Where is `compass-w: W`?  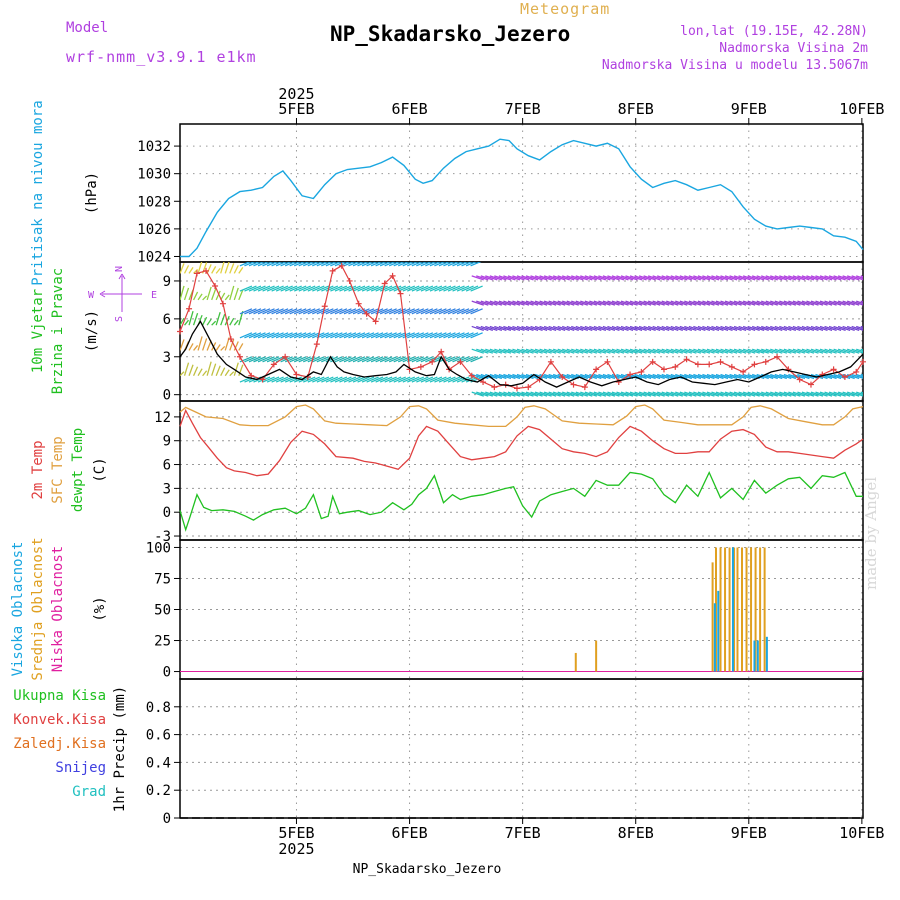
compass-w: W is located at coordinates (91, 295).